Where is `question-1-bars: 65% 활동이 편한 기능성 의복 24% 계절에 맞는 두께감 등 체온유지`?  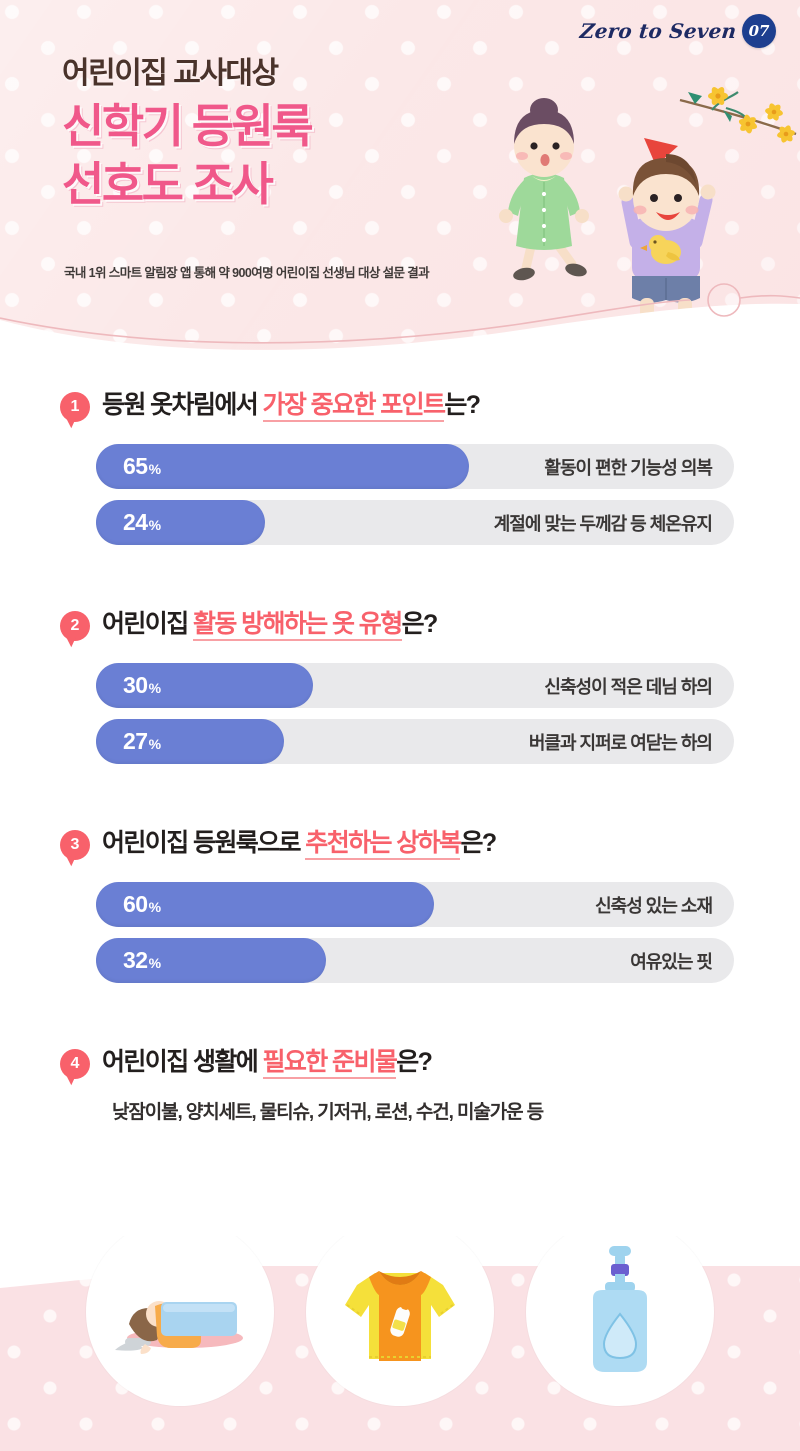 question-1-bars: 65% 활동이 편한 기능성 의복 24% 계절에 맞는 두께감 등 체온유지 is located at coordinates (400, 494).